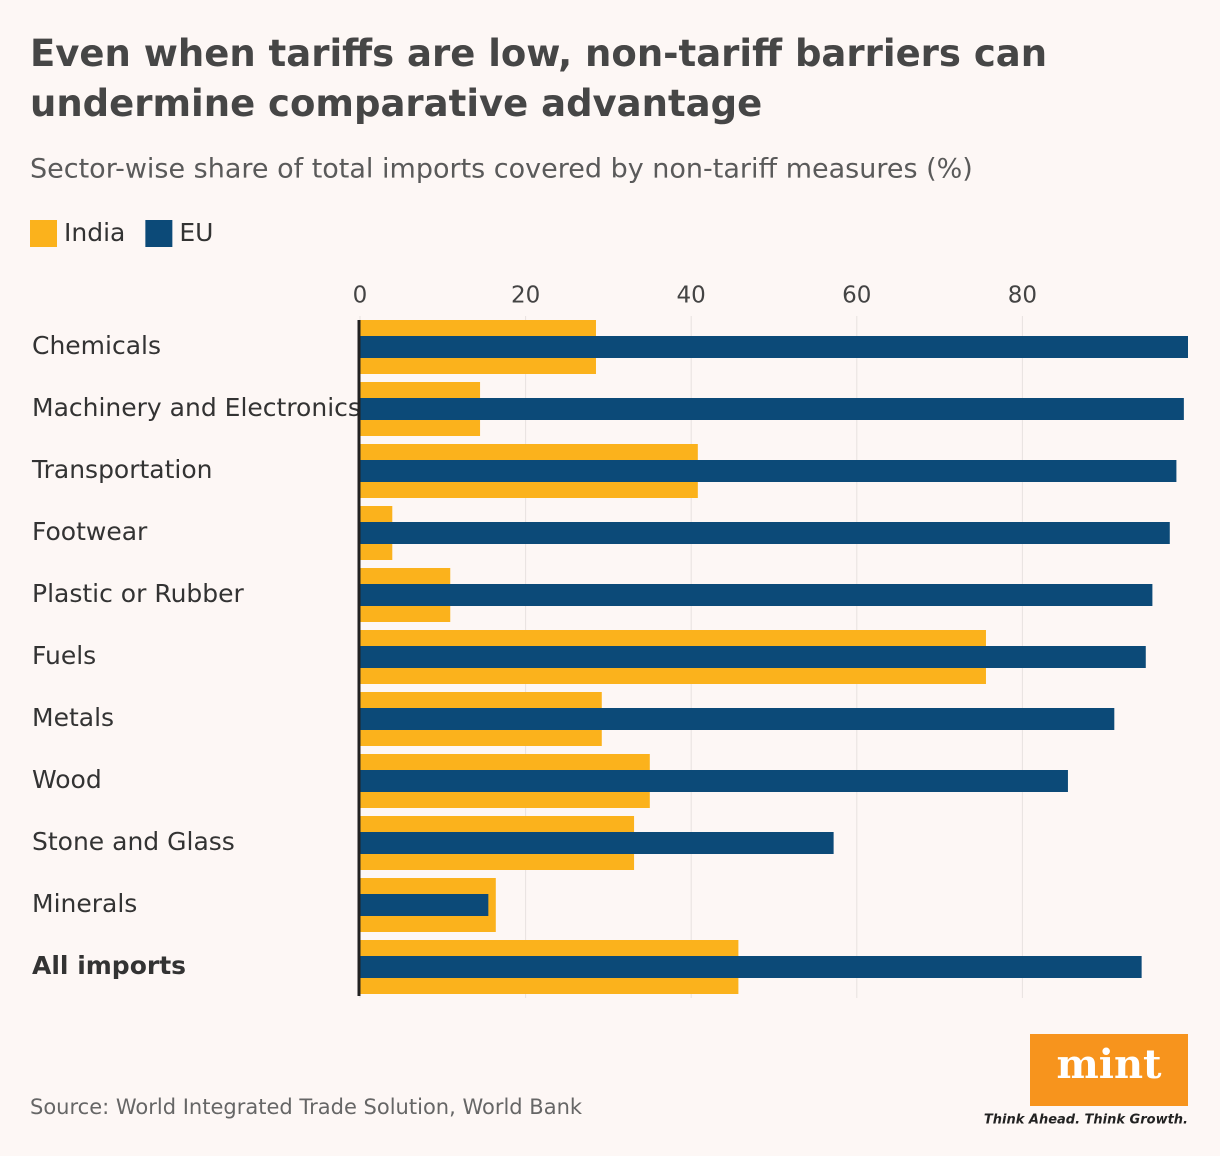  Describe the element at coordinates (122, 469) in the screenshot. I see `y-tick-label: Transportation` at that location.